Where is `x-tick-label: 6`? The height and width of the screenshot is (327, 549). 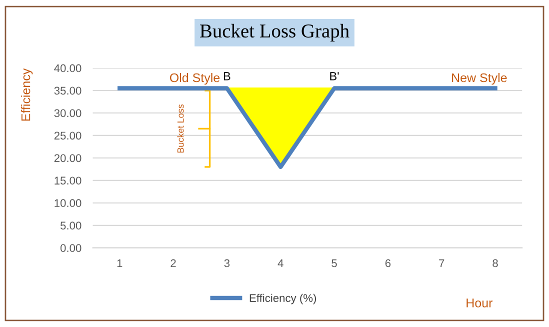 x-tick-label: 6 is located at coordinates (388, 263).